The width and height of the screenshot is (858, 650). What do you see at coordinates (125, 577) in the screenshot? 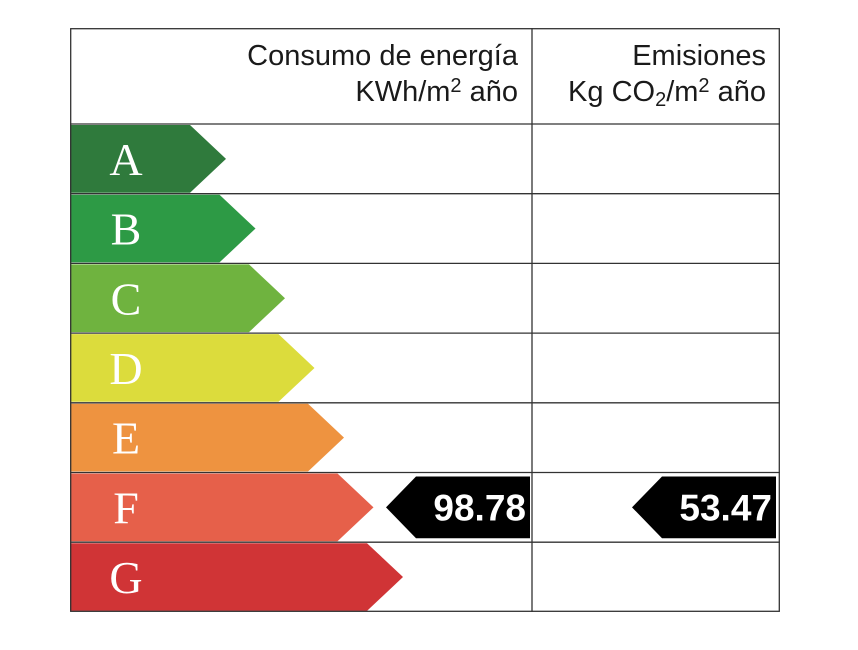
I see `rating-letter-g: G` at bounding box center [125, 577].